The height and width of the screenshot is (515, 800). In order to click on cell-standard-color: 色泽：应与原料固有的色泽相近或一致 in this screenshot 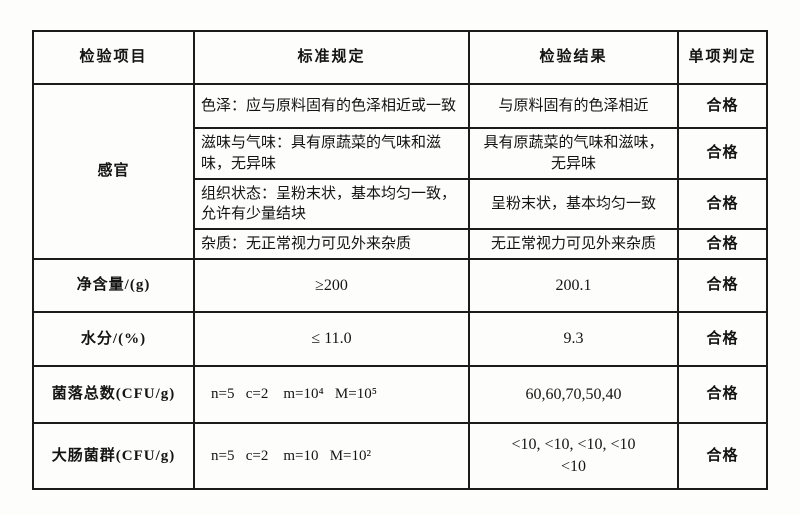, I will do `click(331, 106)`.